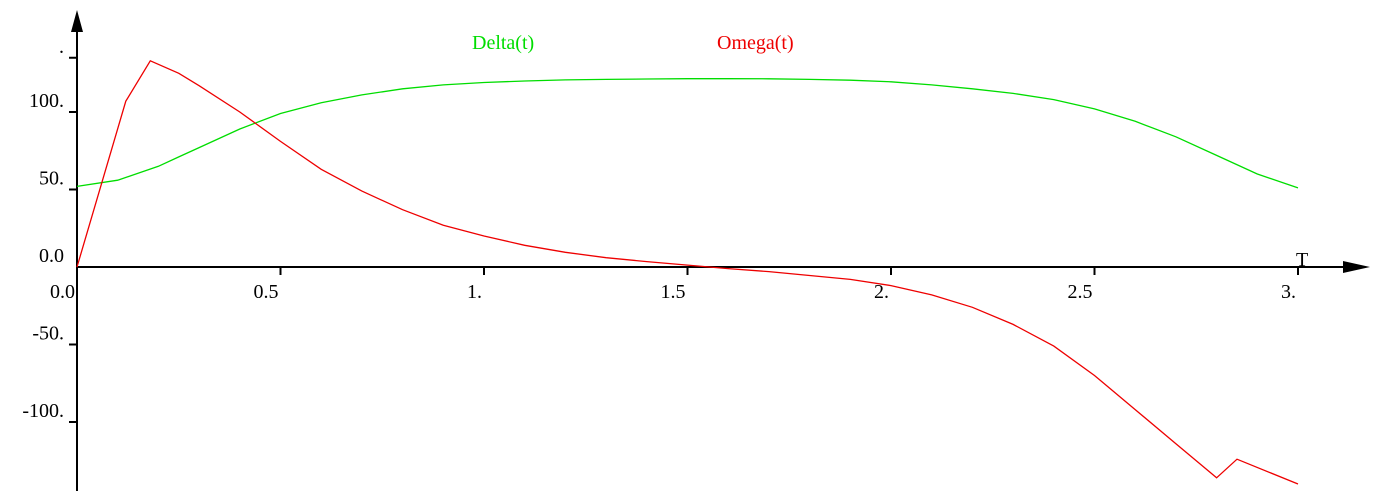 The height and width of the screenshot is (491, 1385). I want to click on y-tick-label: 0.0, so click(51, 256).